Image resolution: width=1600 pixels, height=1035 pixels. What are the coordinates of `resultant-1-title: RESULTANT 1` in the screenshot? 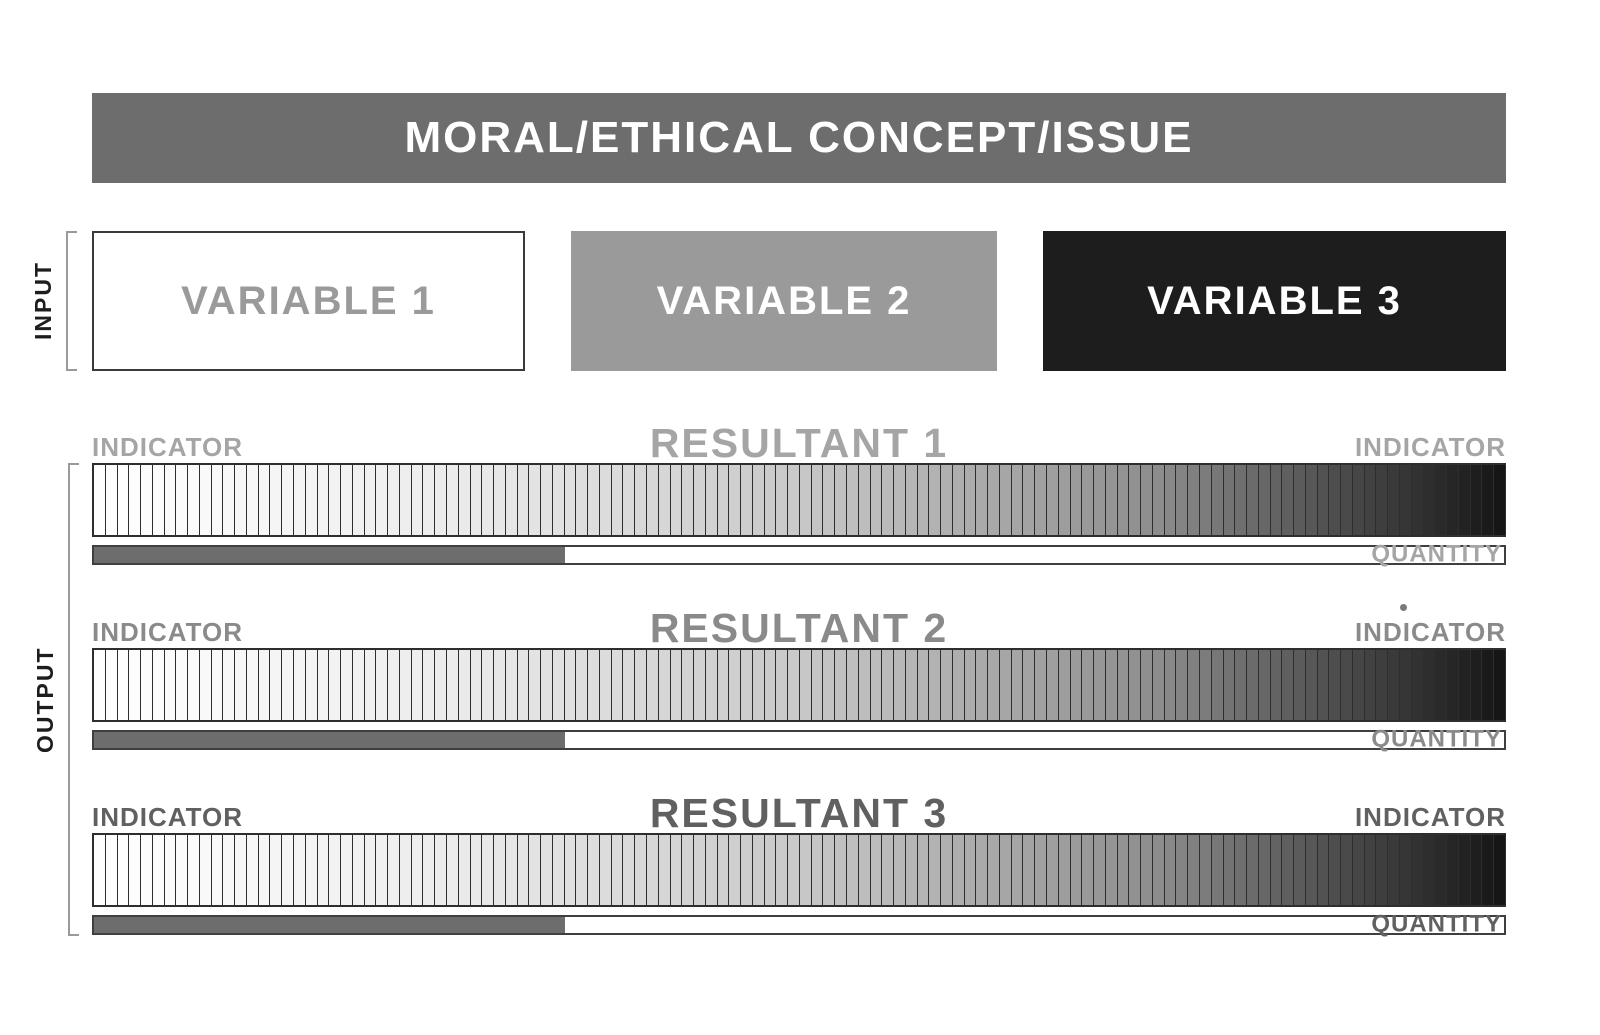 It's located at (799, 443).